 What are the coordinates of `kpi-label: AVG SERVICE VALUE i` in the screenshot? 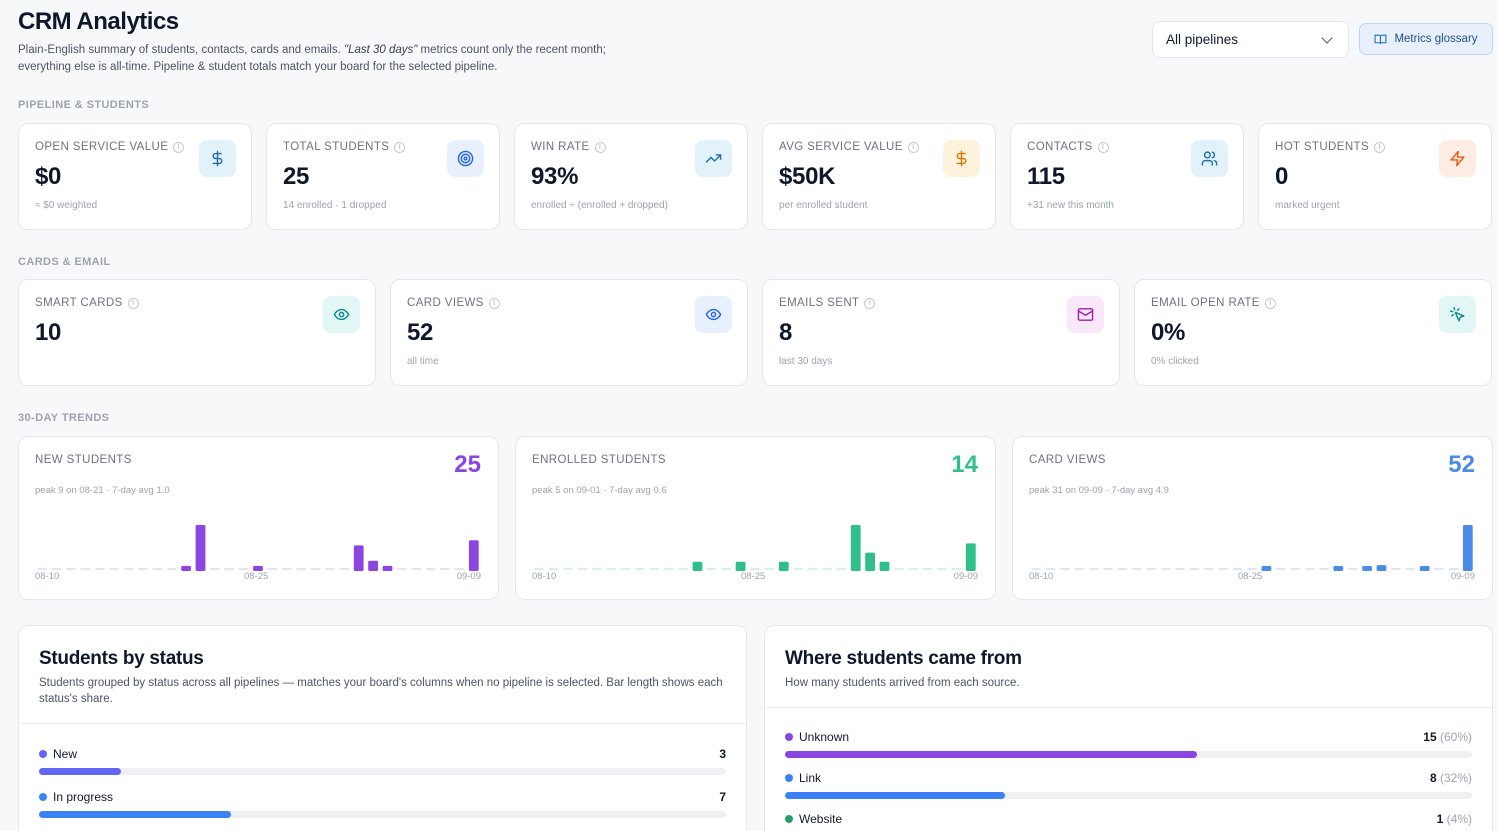 It's located at (849, 147).